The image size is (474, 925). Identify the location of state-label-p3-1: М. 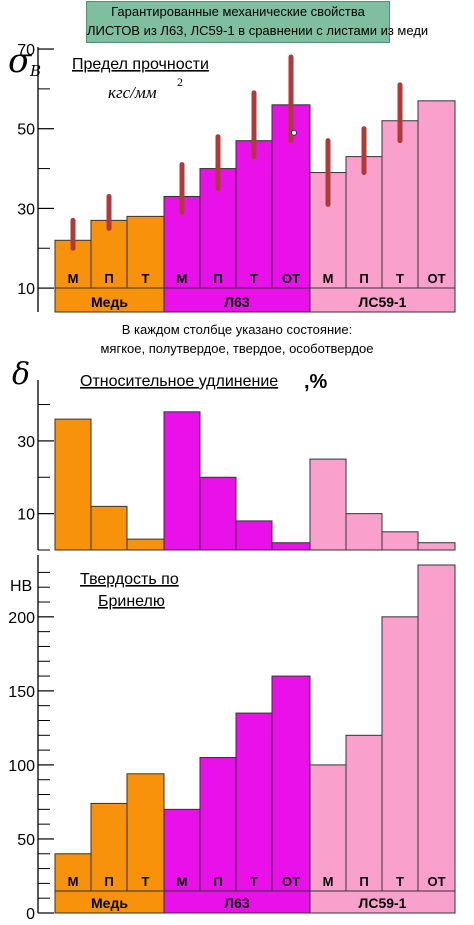
(73, 881).